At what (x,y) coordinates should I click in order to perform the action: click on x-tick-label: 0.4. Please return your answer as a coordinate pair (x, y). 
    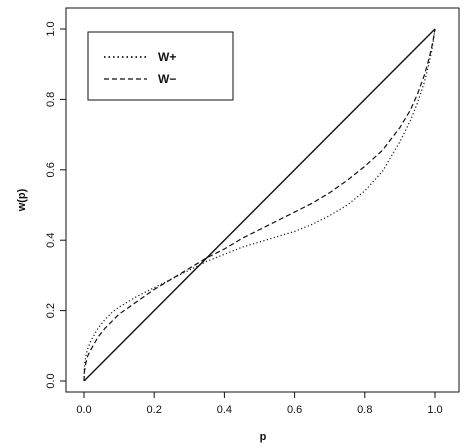
    Looking at the image, I should click on (224, 410).